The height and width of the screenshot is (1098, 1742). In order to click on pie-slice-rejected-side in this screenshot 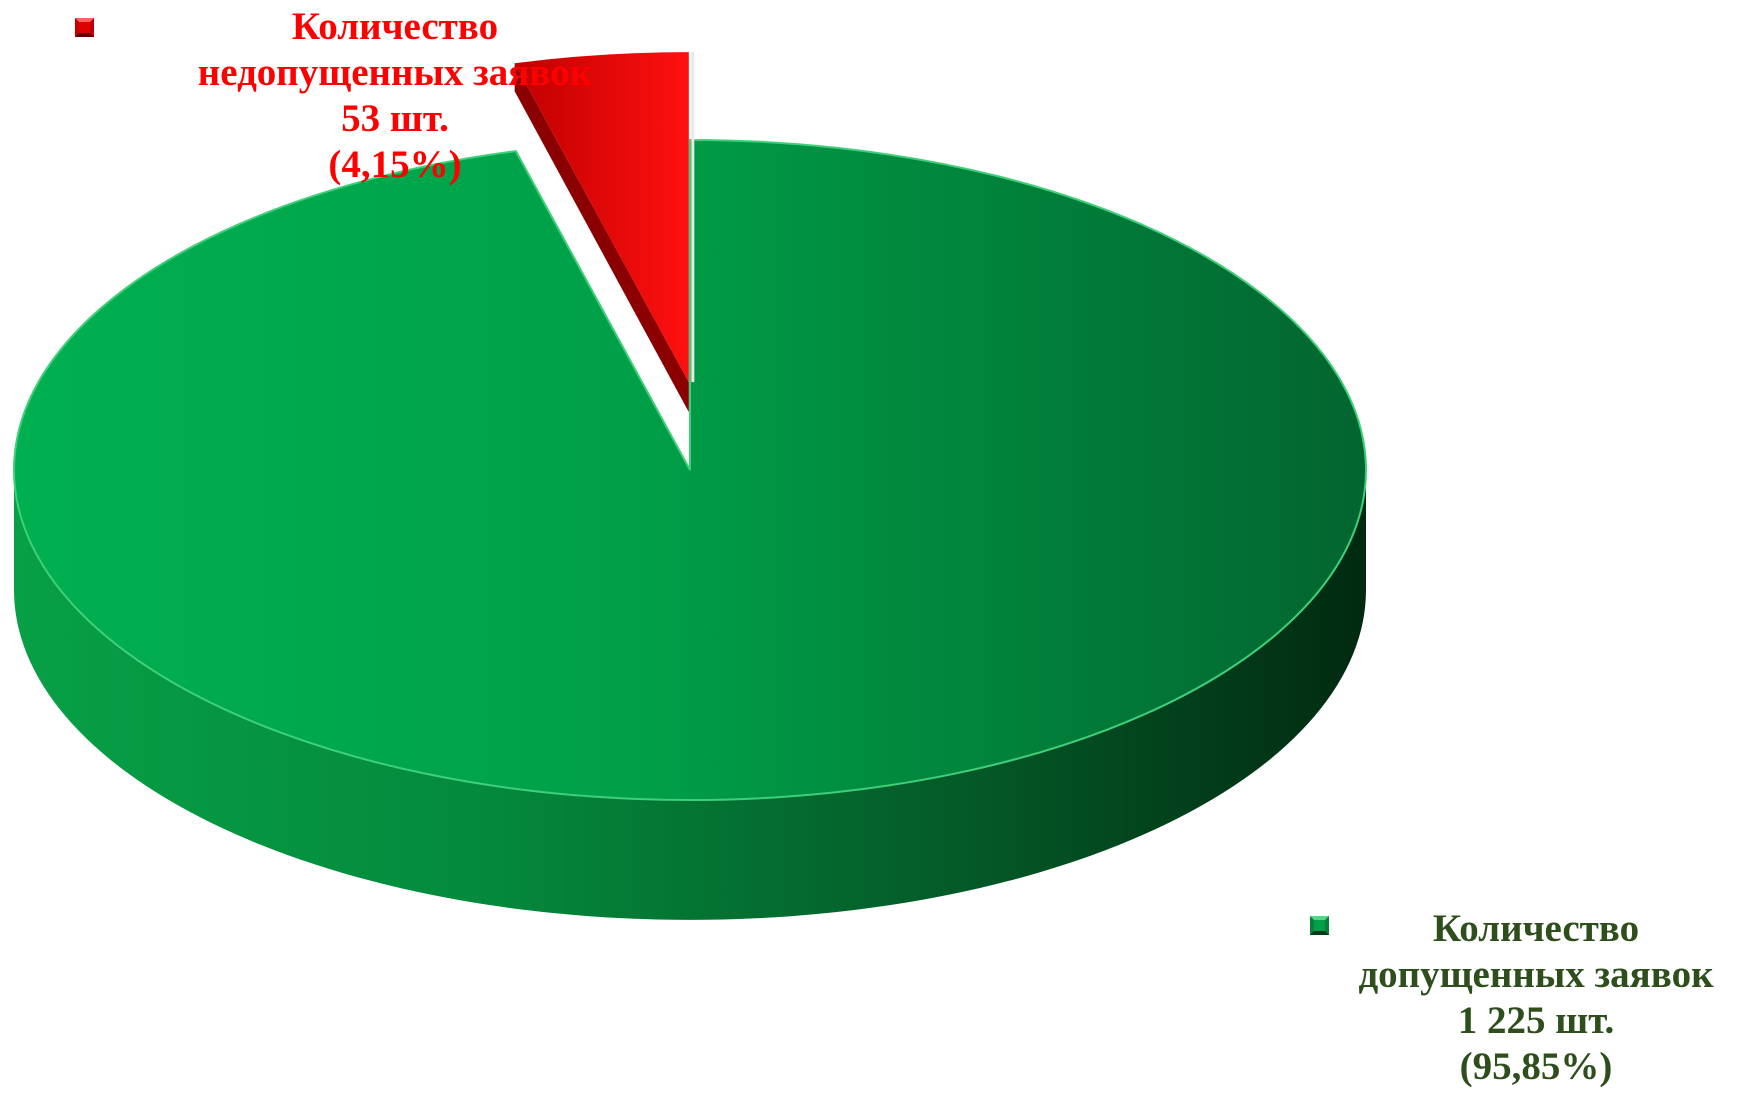, I will do `click(601, 238)`.